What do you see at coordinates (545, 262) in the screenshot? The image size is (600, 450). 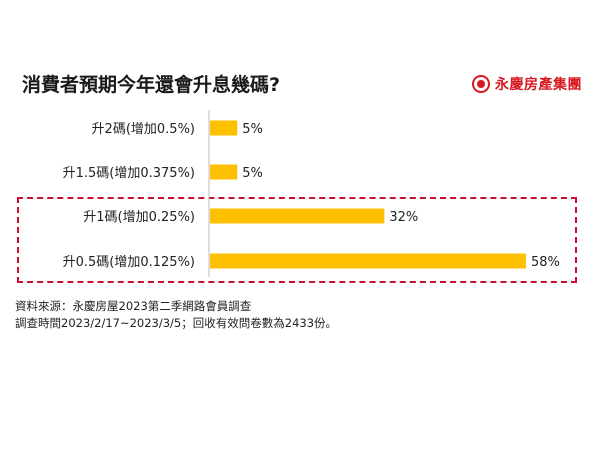 I see `data-label: 58%` at bounding box center [545, 262].